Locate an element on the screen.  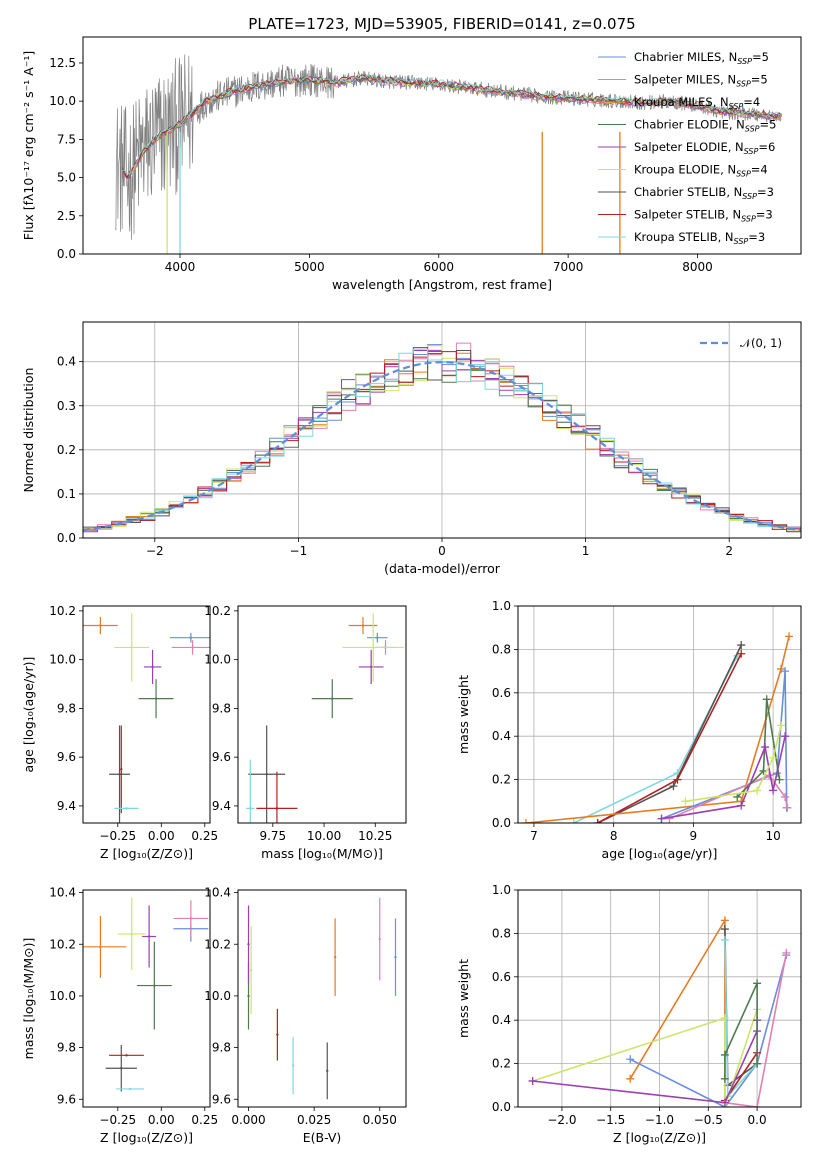
x-tick-label: 10.25 is located at coordinates (375, 836).